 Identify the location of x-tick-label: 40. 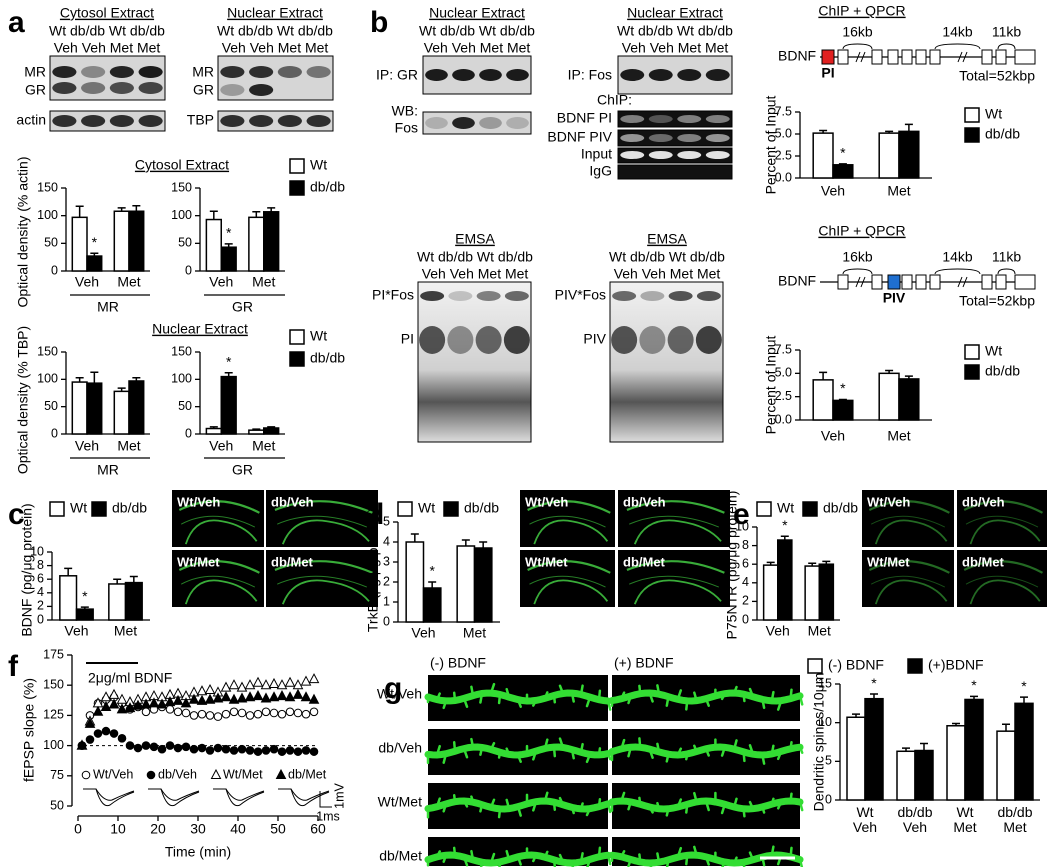
(238, 829).